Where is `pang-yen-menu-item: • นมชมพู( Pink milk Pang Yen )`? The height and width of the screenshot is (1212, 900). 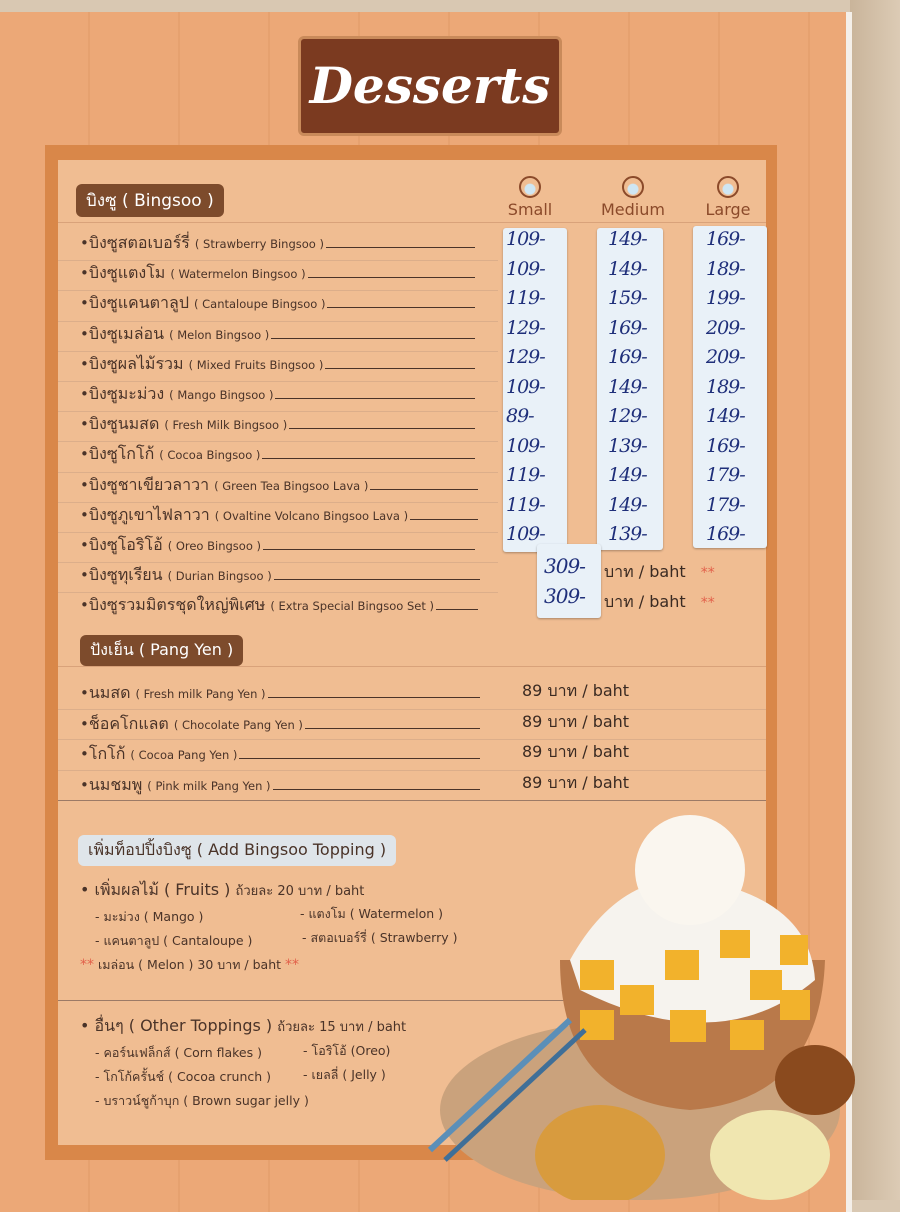 pang-yen-menu-item: • นมชมพู( Pink milk Pang Yen ) is located at coordinates (280, 785).